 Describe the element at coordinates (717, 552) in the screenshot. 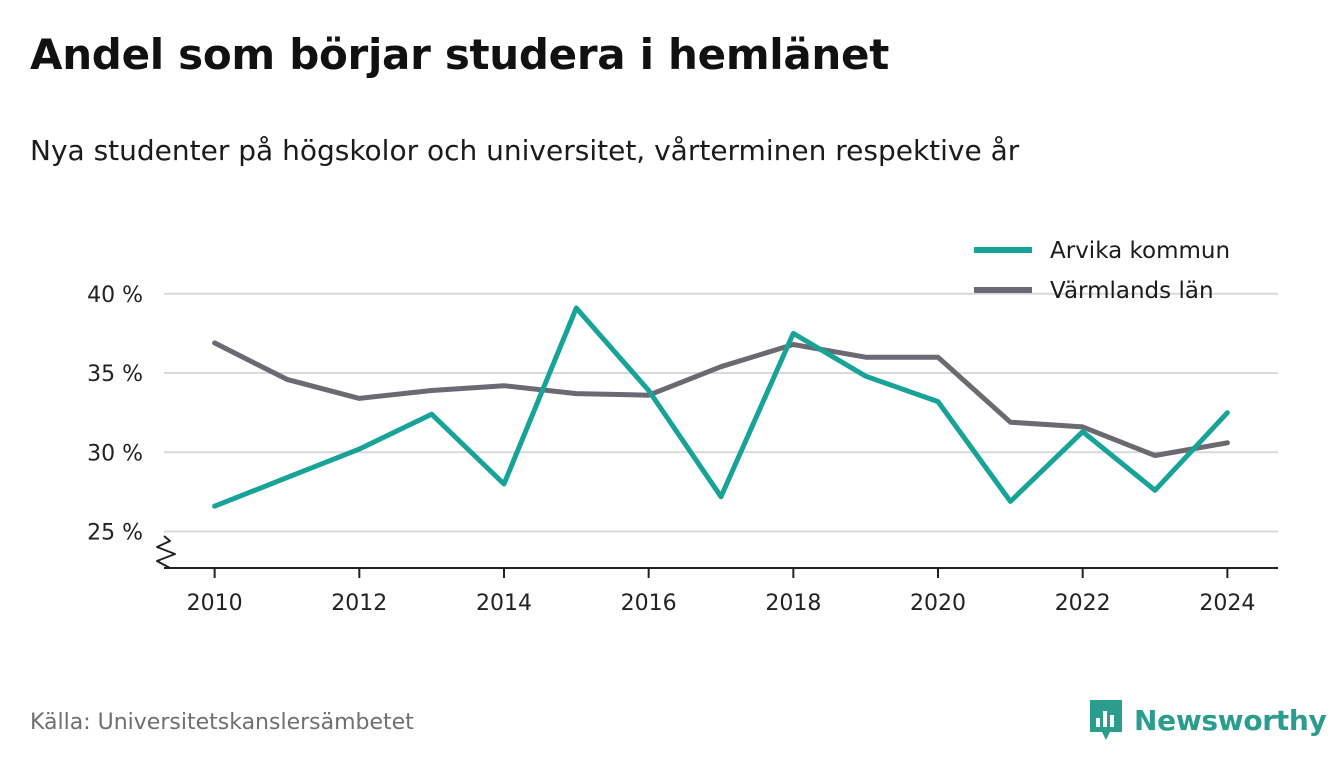

I see `axes` at that location.